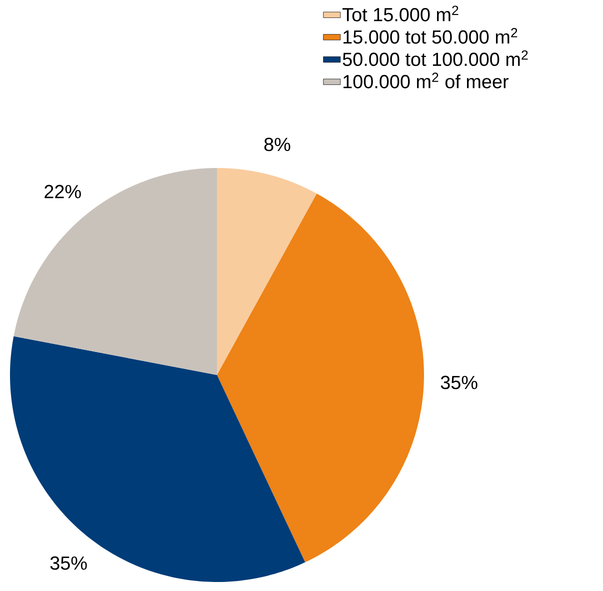 The height and width of the screenshot is (591, 603). What do you see at coordinates (277, 145) in the screenshot?
I see `data-label: 8%` at bounding box center [277, 145].